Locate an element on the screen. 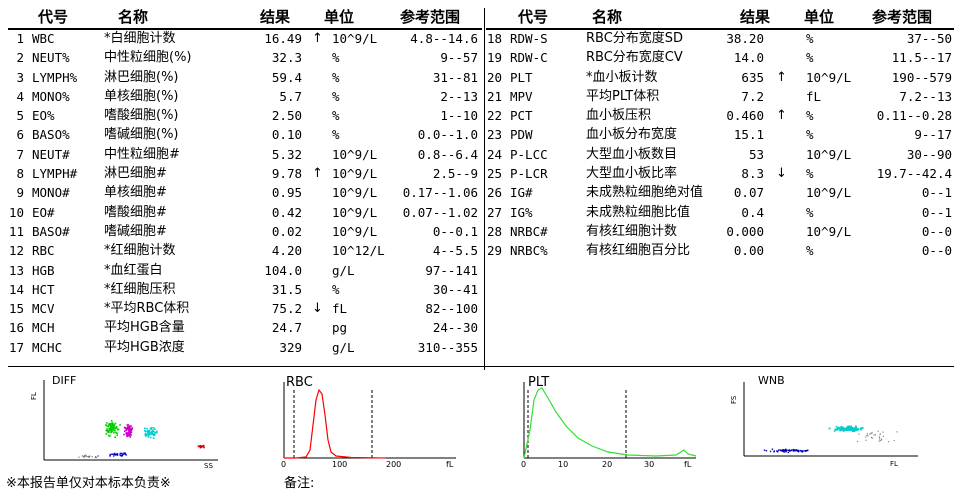  plt-title: PLT is located at coordinates (538, 382).